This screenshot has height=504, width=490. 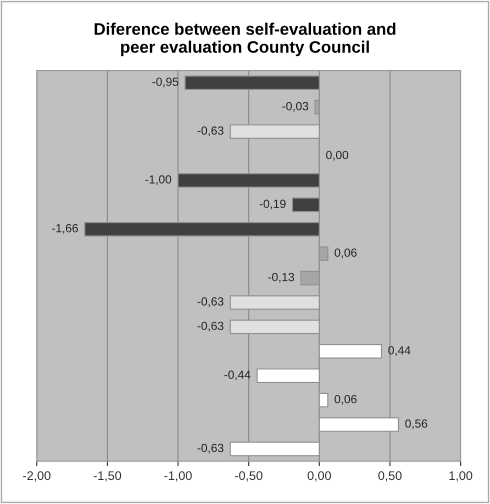 What do you see at coordinates (237, 375) in the screenshot?
I see `data-label: -0,44` at bounding box center [237, 375].